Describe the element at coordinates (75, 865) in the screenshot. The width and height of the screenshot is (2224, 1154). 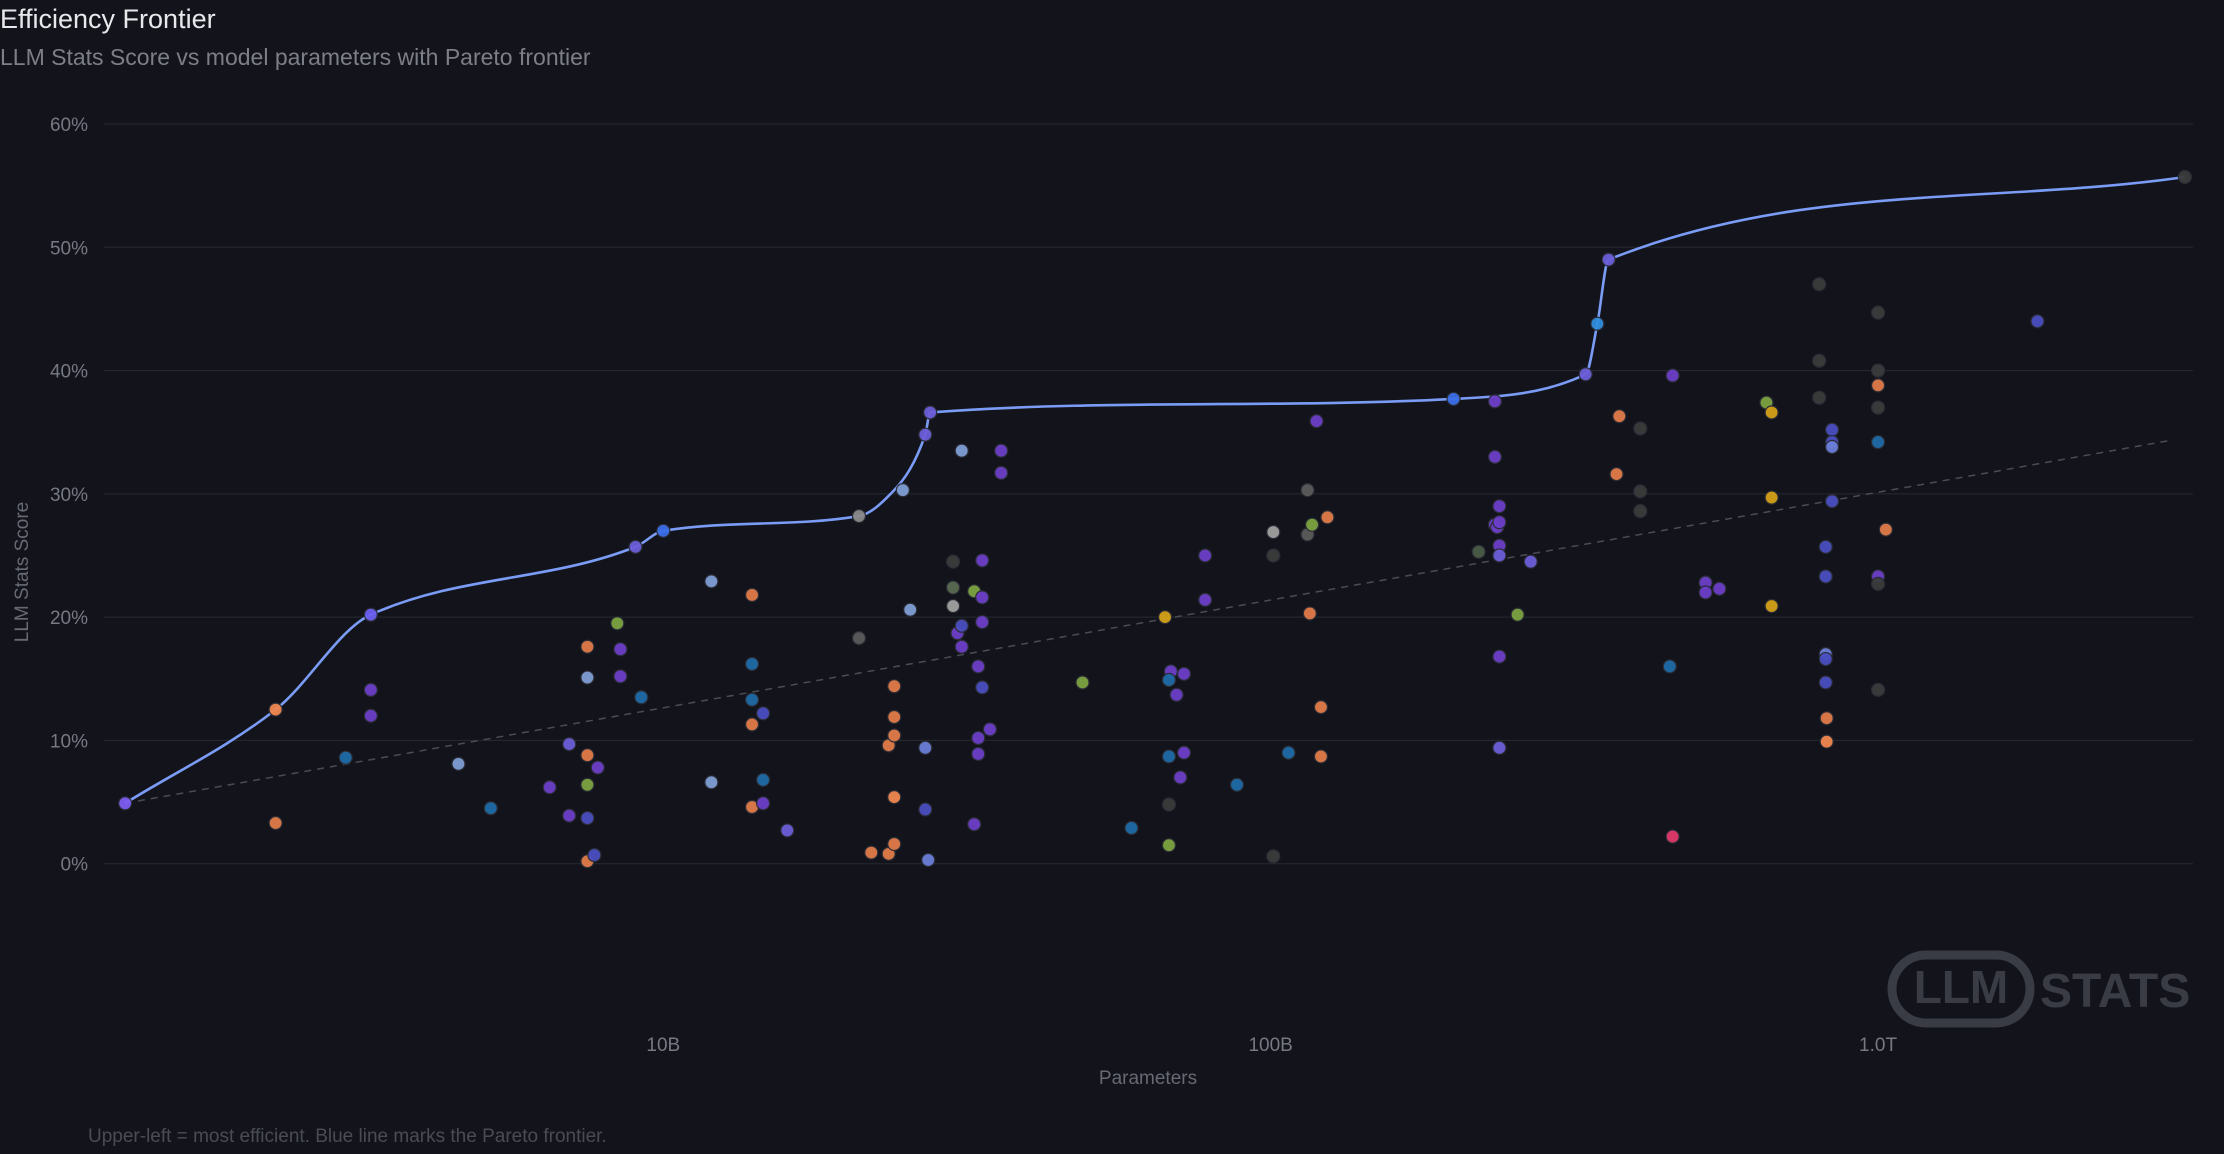
I see `y-tick-label: 0%` at that location.